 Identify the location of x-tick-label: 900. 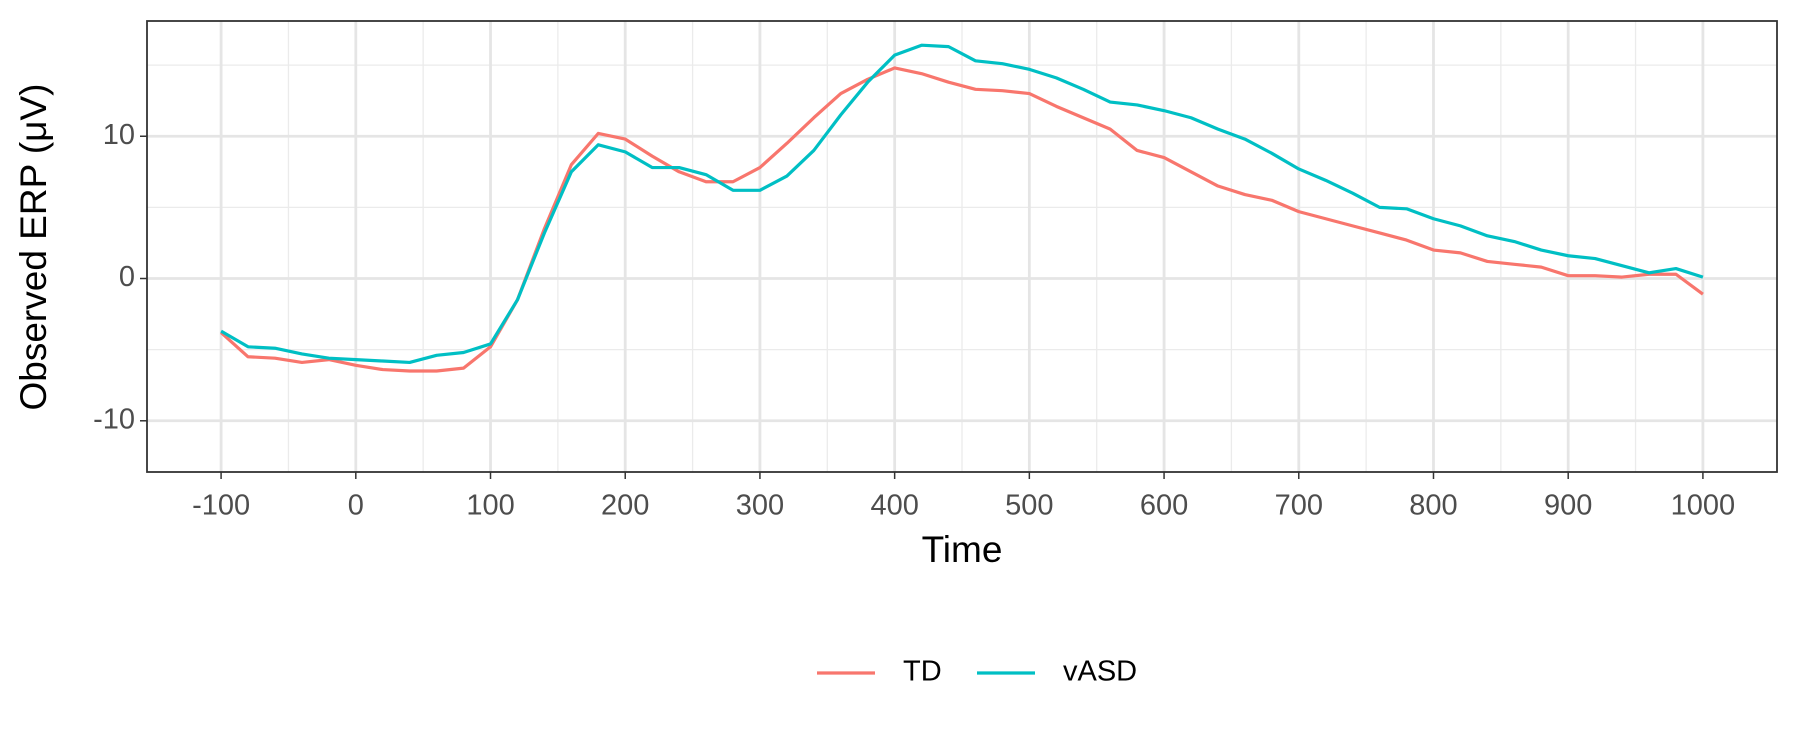
(1568, 506).